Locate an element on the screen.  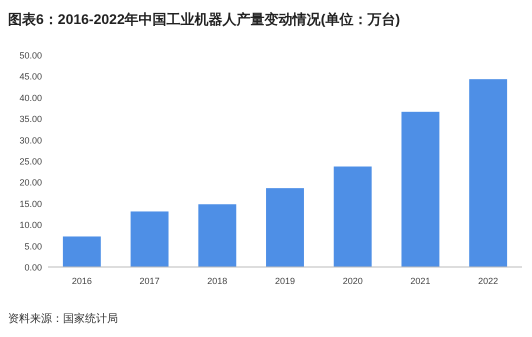
x-tick-label: 2022 is located at coordinates (488, 281).